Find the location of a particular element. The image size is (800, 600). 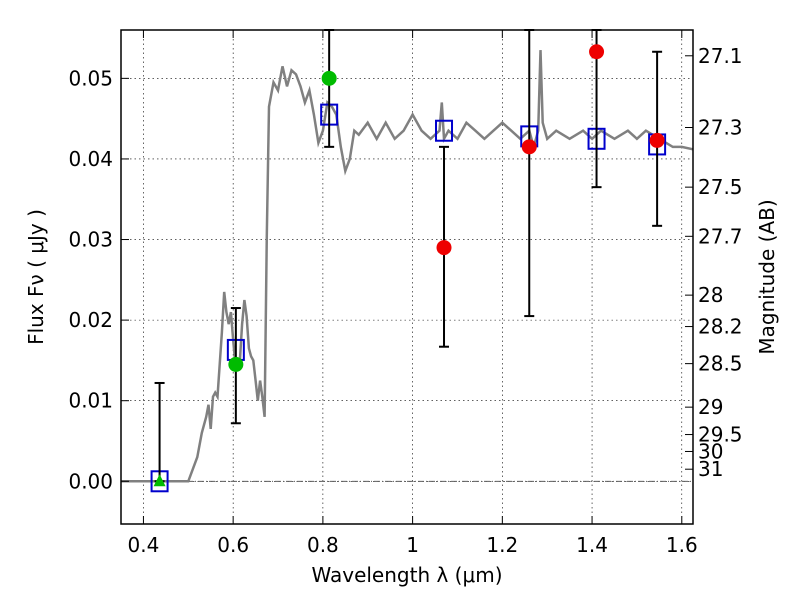

x-tick-label: 0.8 is located at coordinates (323, 545).